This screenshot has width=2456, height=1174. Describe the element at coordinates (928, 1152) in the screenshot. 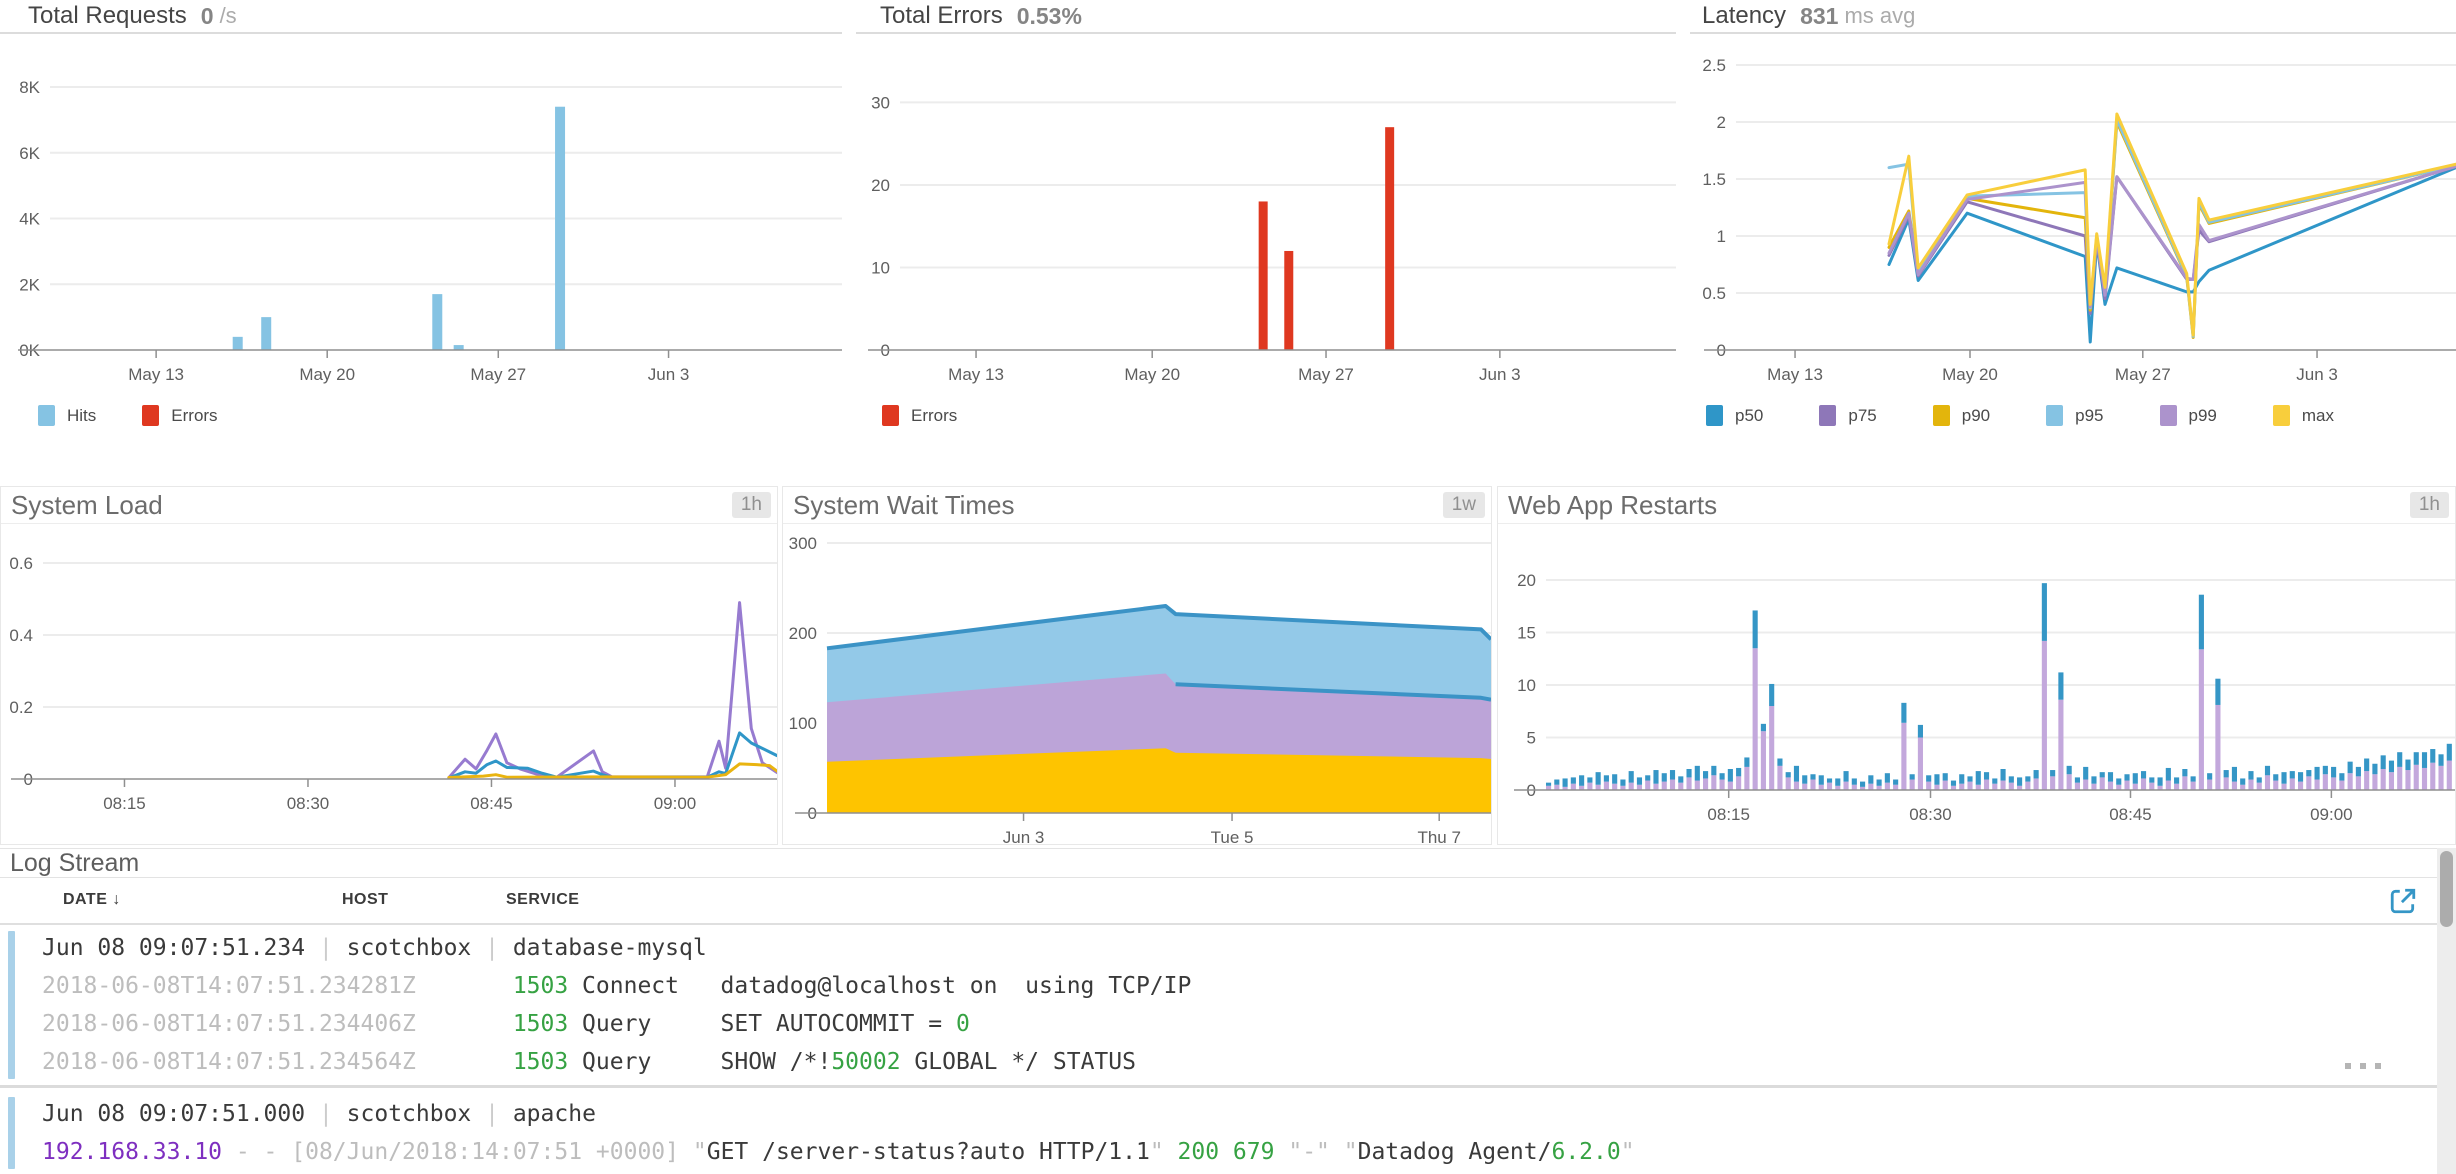

I see `log-segment: GET /server-status?auto HTTP/1.1` at that location.